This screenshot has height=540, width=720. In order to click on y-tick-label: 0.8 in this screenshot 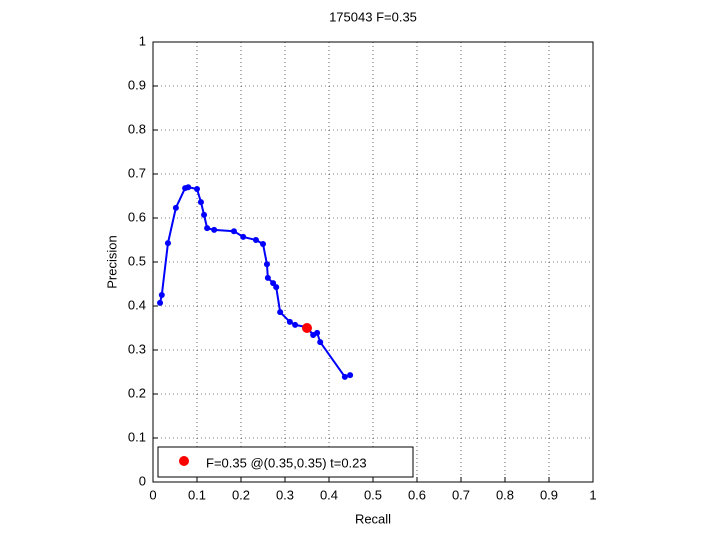, I will do `click(137, 128)`.